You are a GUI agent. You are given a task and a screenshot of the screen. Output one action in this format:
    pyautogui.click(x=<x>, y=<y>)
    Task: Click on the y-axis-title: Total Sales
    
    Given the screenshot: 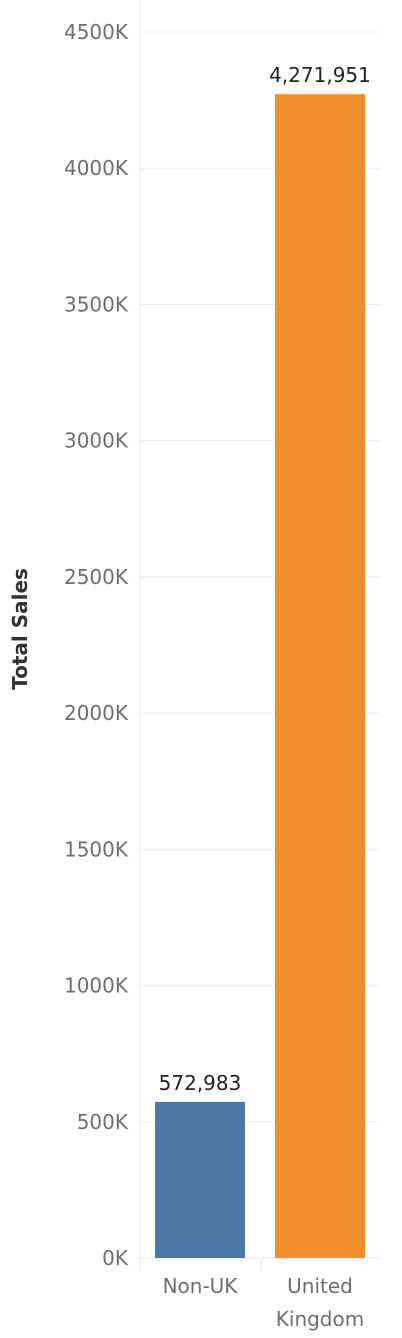 What is the action you would take?
    pyautogui.click(x=20, y=629)
    